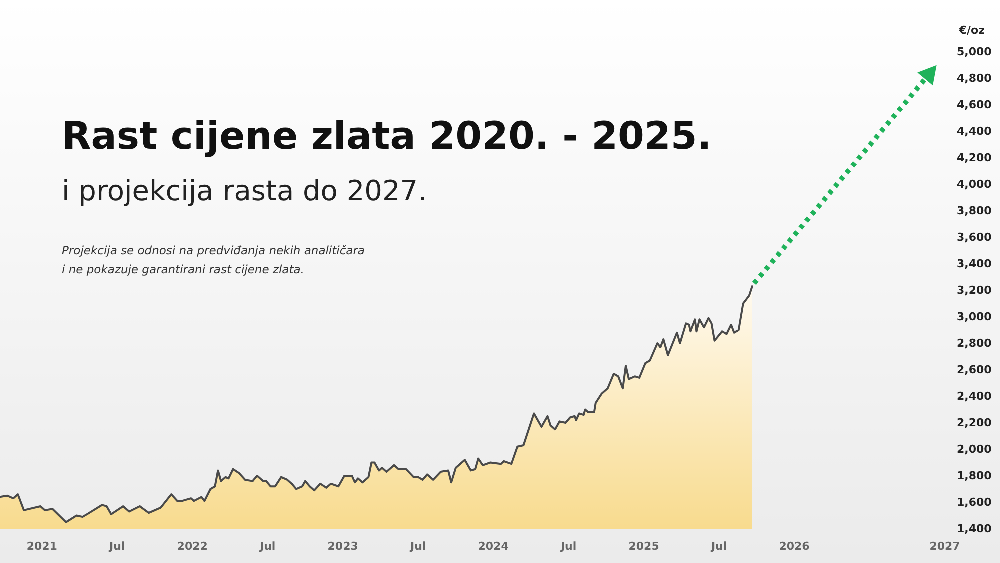 This screenshot has width=1000, height=563. What do you see at coordinates (644, 546) in the screenshot?
I see `x-tick-label: 2025` at bounding box center [644, 546].